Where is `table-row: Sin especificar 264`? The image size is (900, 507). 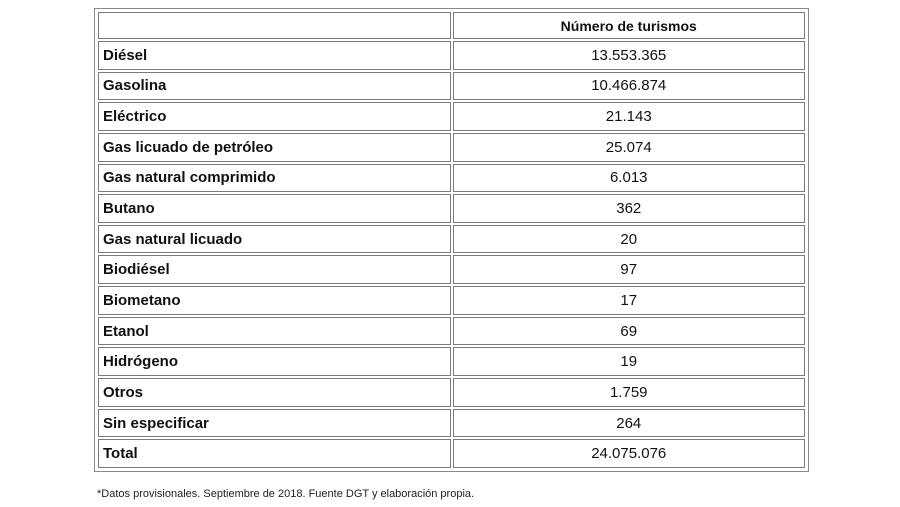 table-row: Sin especificar 264 is located at coordinates (451, 423).